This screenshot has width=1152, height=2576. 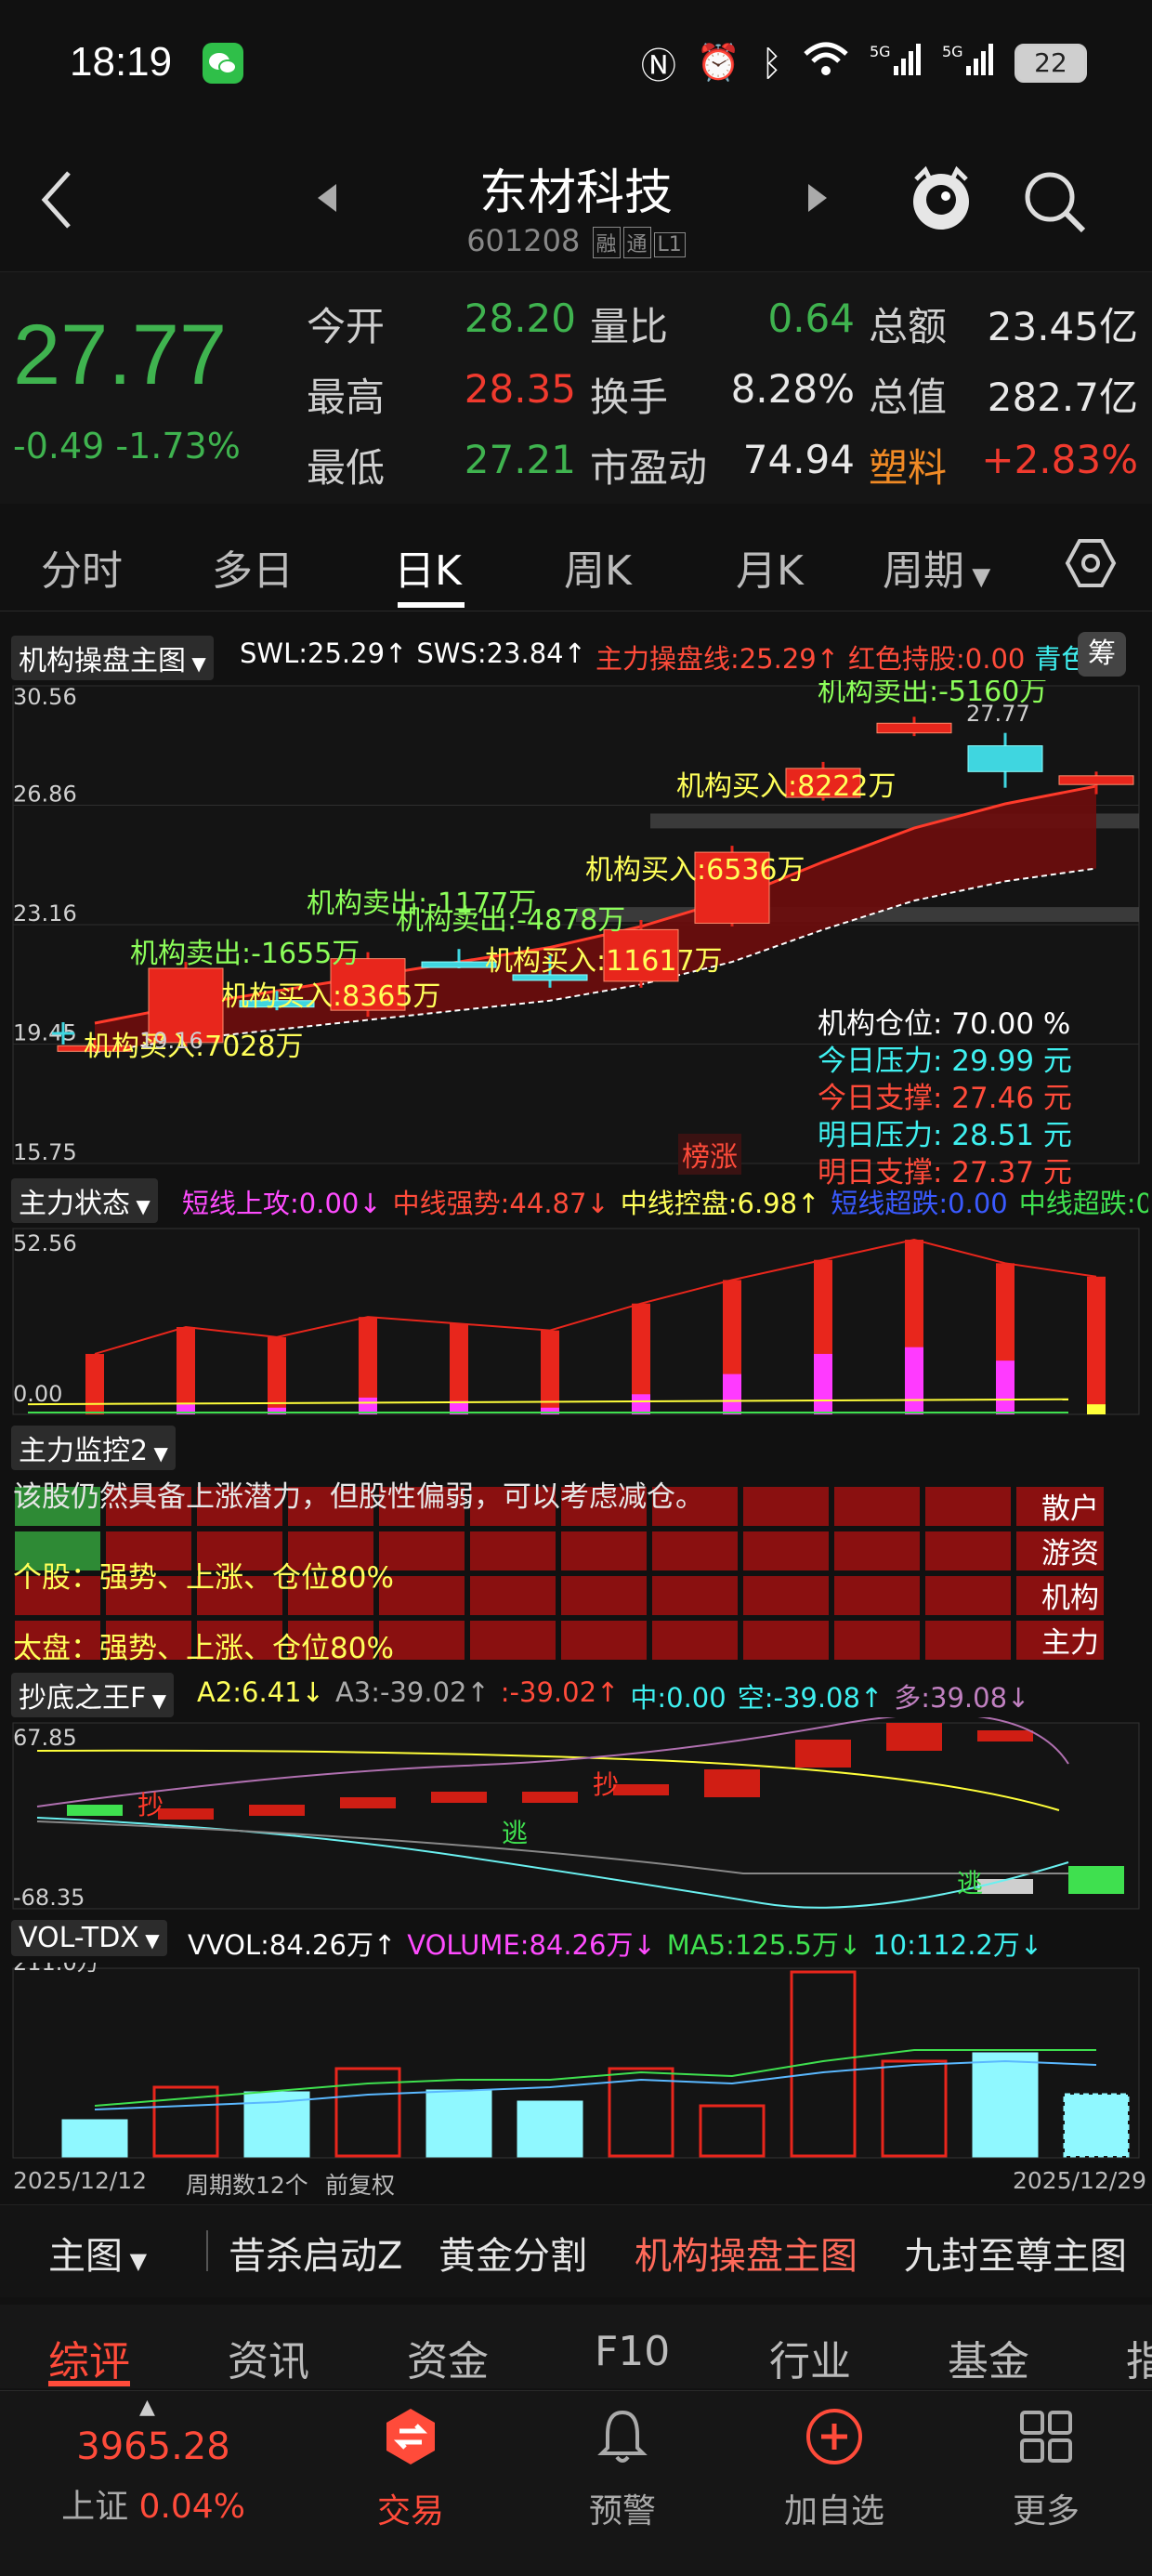 What do you see at coordinates (1096, 1880) in the screenshot?
I see `fishing-block-green` at bounding box center [1096, 1880].